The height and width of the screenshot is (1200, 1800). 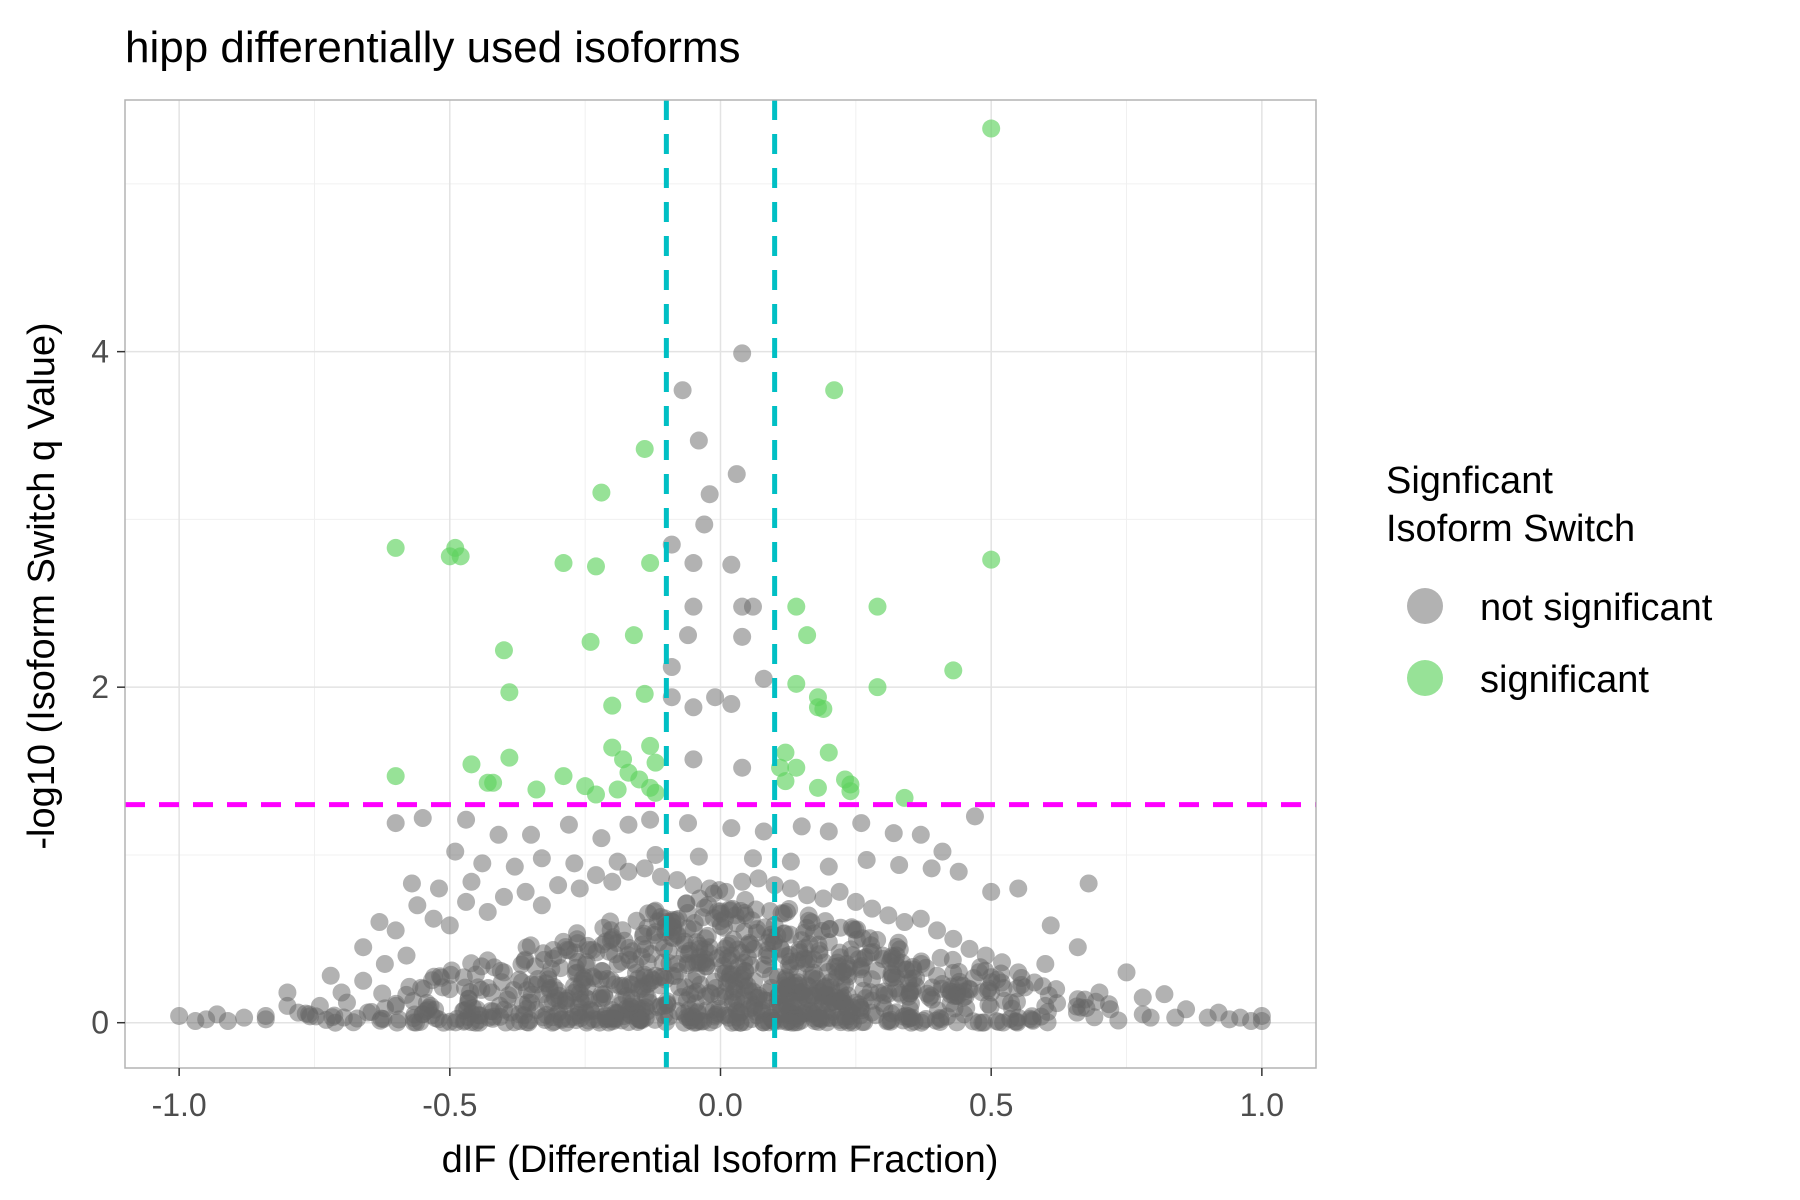 What do you see at coordinates (720, 1105) in the screenshot?
I see `x-tick-label: 0.0` at bounding box center [720, 1105].